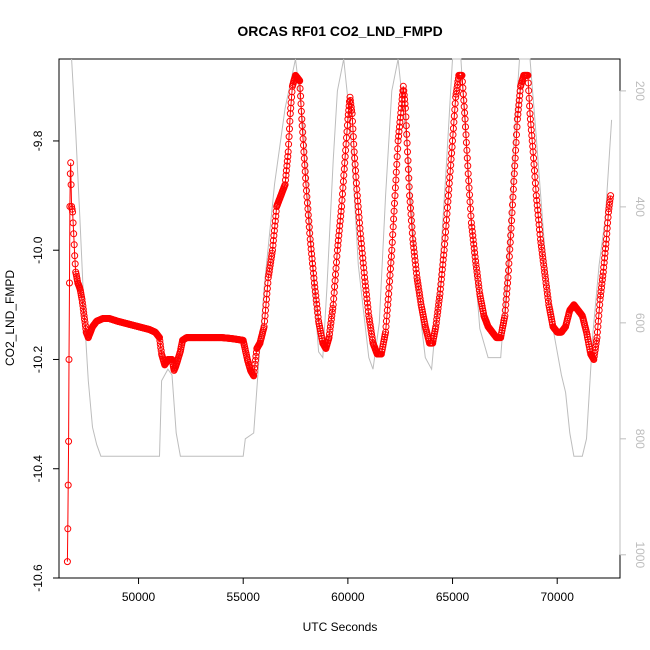 The height and width of the screenshot is (650, 650). What do you see at coordinates (640, 91) in the screenshot?
I see `y2-tick-label: 200` at bounding box center [640, 91].